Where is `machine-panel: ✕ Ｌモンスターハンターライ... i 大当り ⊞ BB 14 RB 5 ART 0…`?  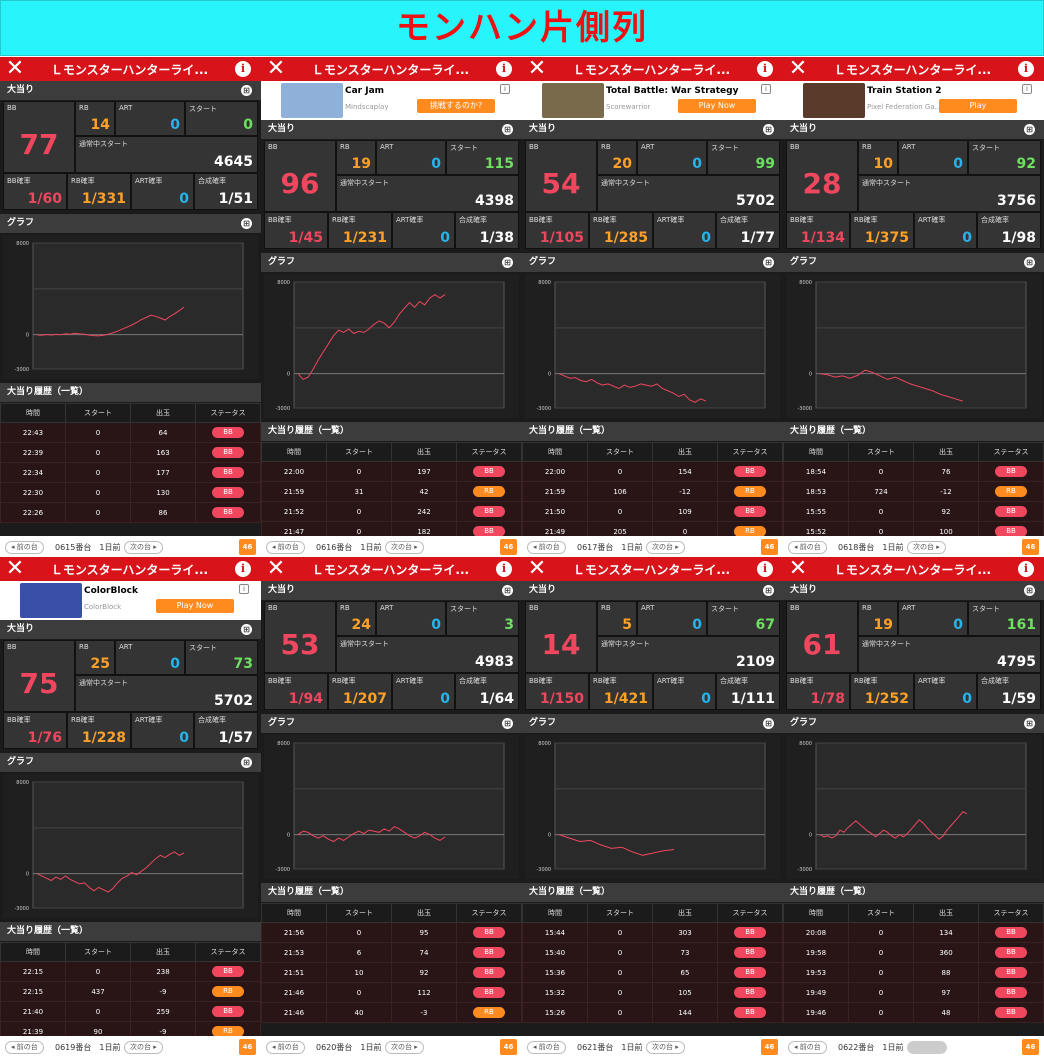 machine-panel: ✕ Ｌモンスターハンターライ... i 大当り ⊞ BB 14 RB 5 ART 0… is located at coordinates (652, 807).